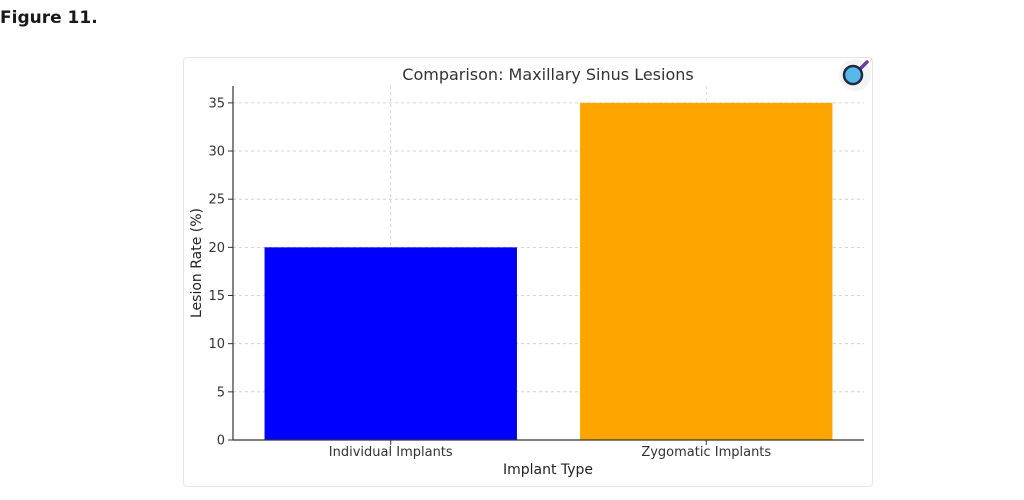  What do you see at coordinates (390, 343) in the screenshot?
I see `bar-individual-implants` at bounding box center [390, 343].